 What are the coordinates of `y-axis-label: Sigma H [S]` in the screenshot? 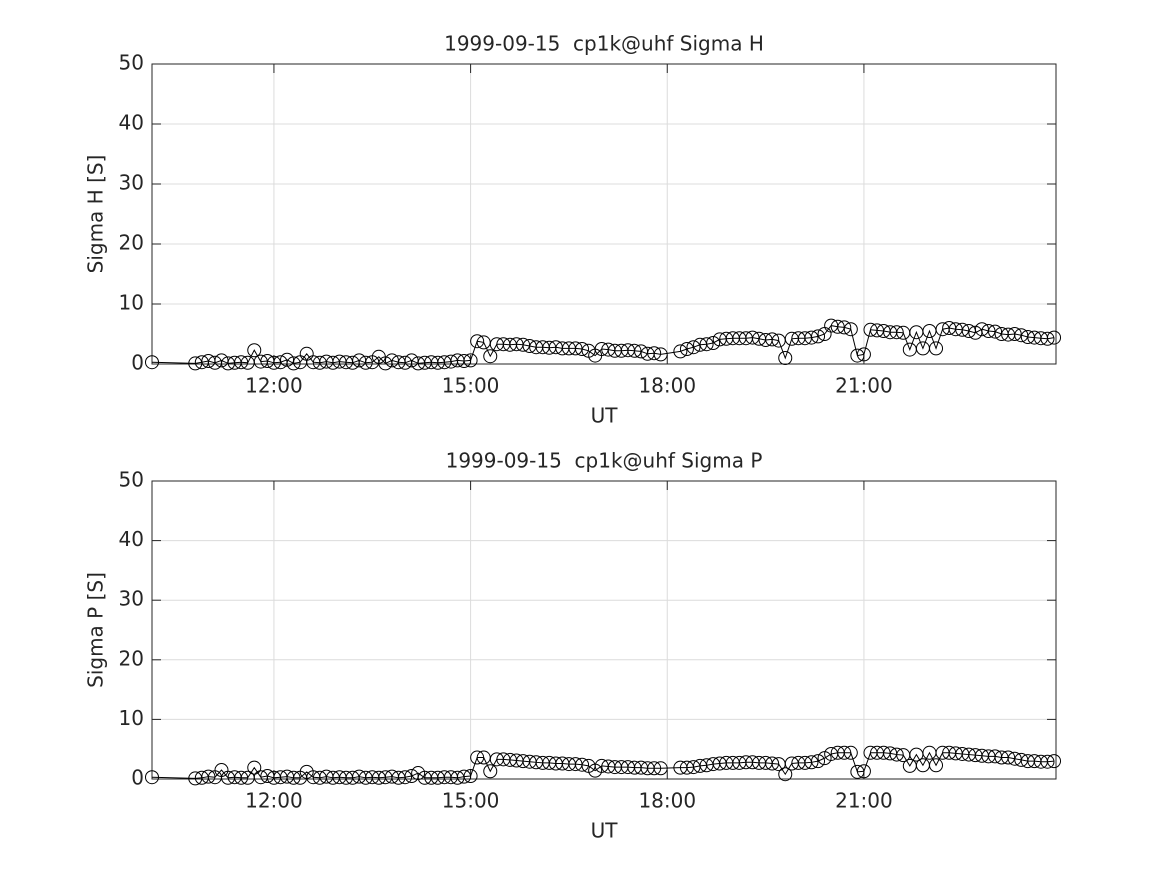 It's located at (96, 214).